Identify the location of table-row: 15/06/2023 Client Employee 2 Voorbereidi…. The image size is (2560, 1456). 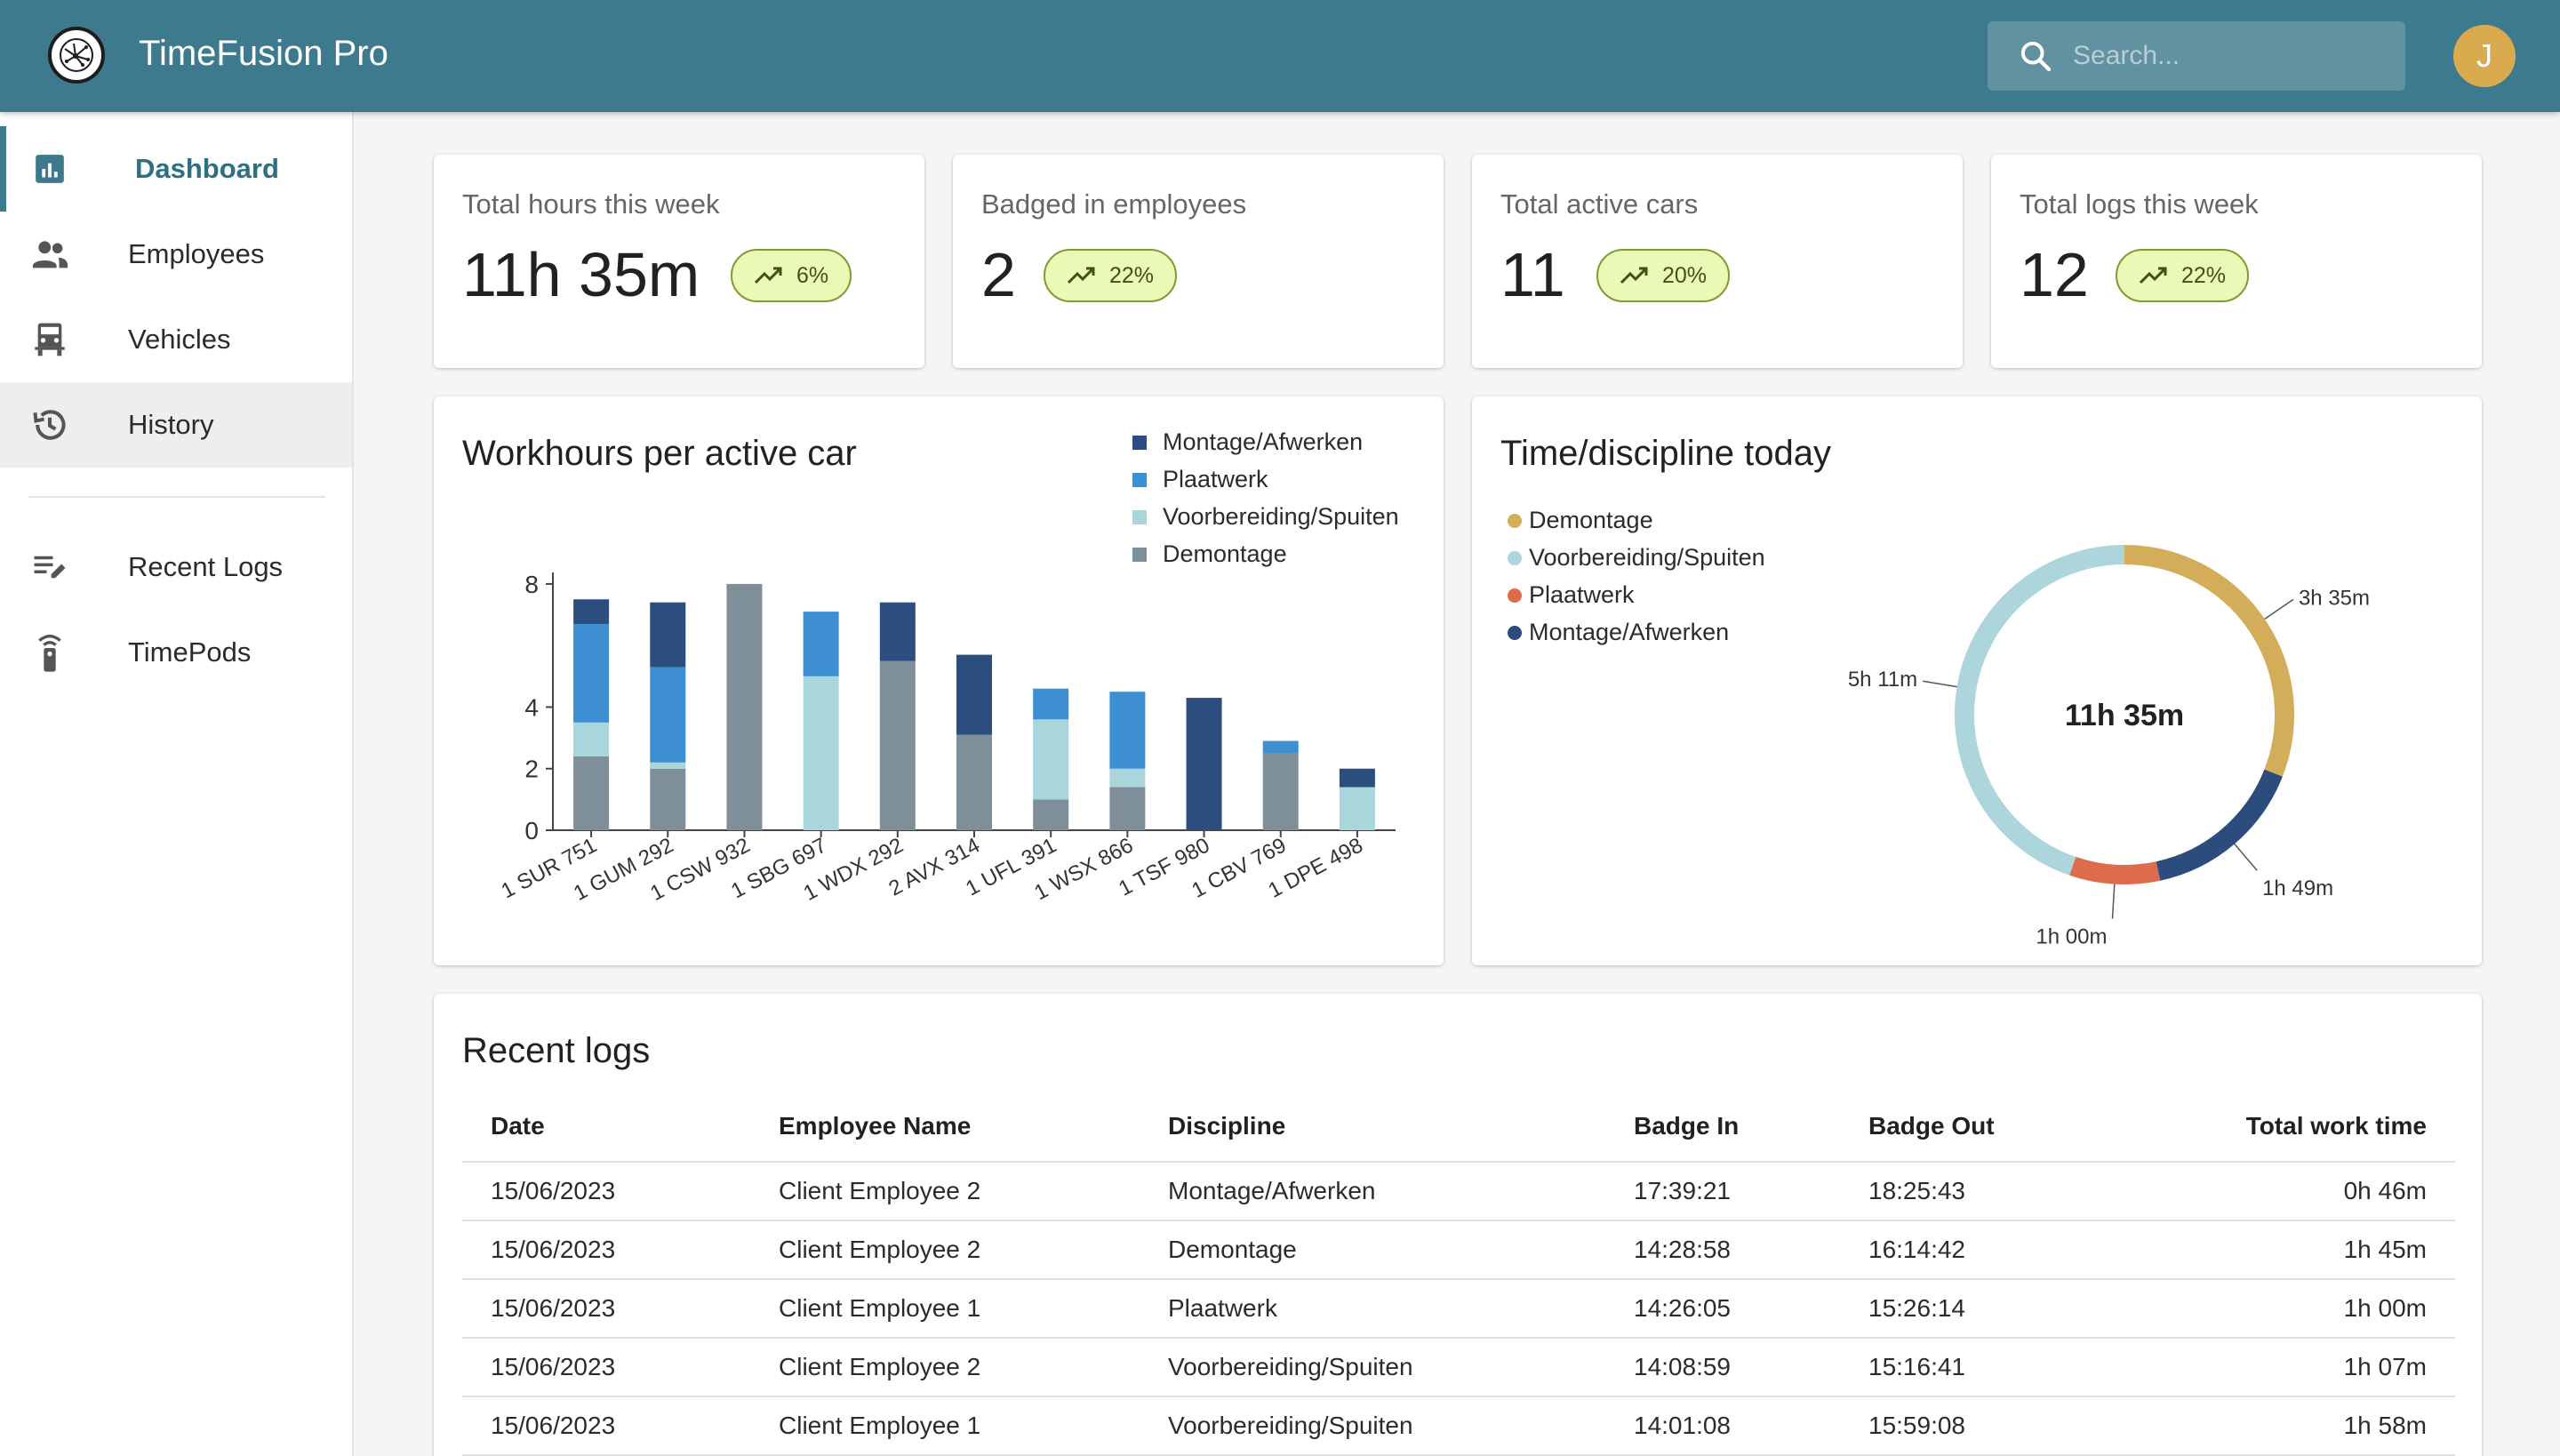
(1458, 1368).